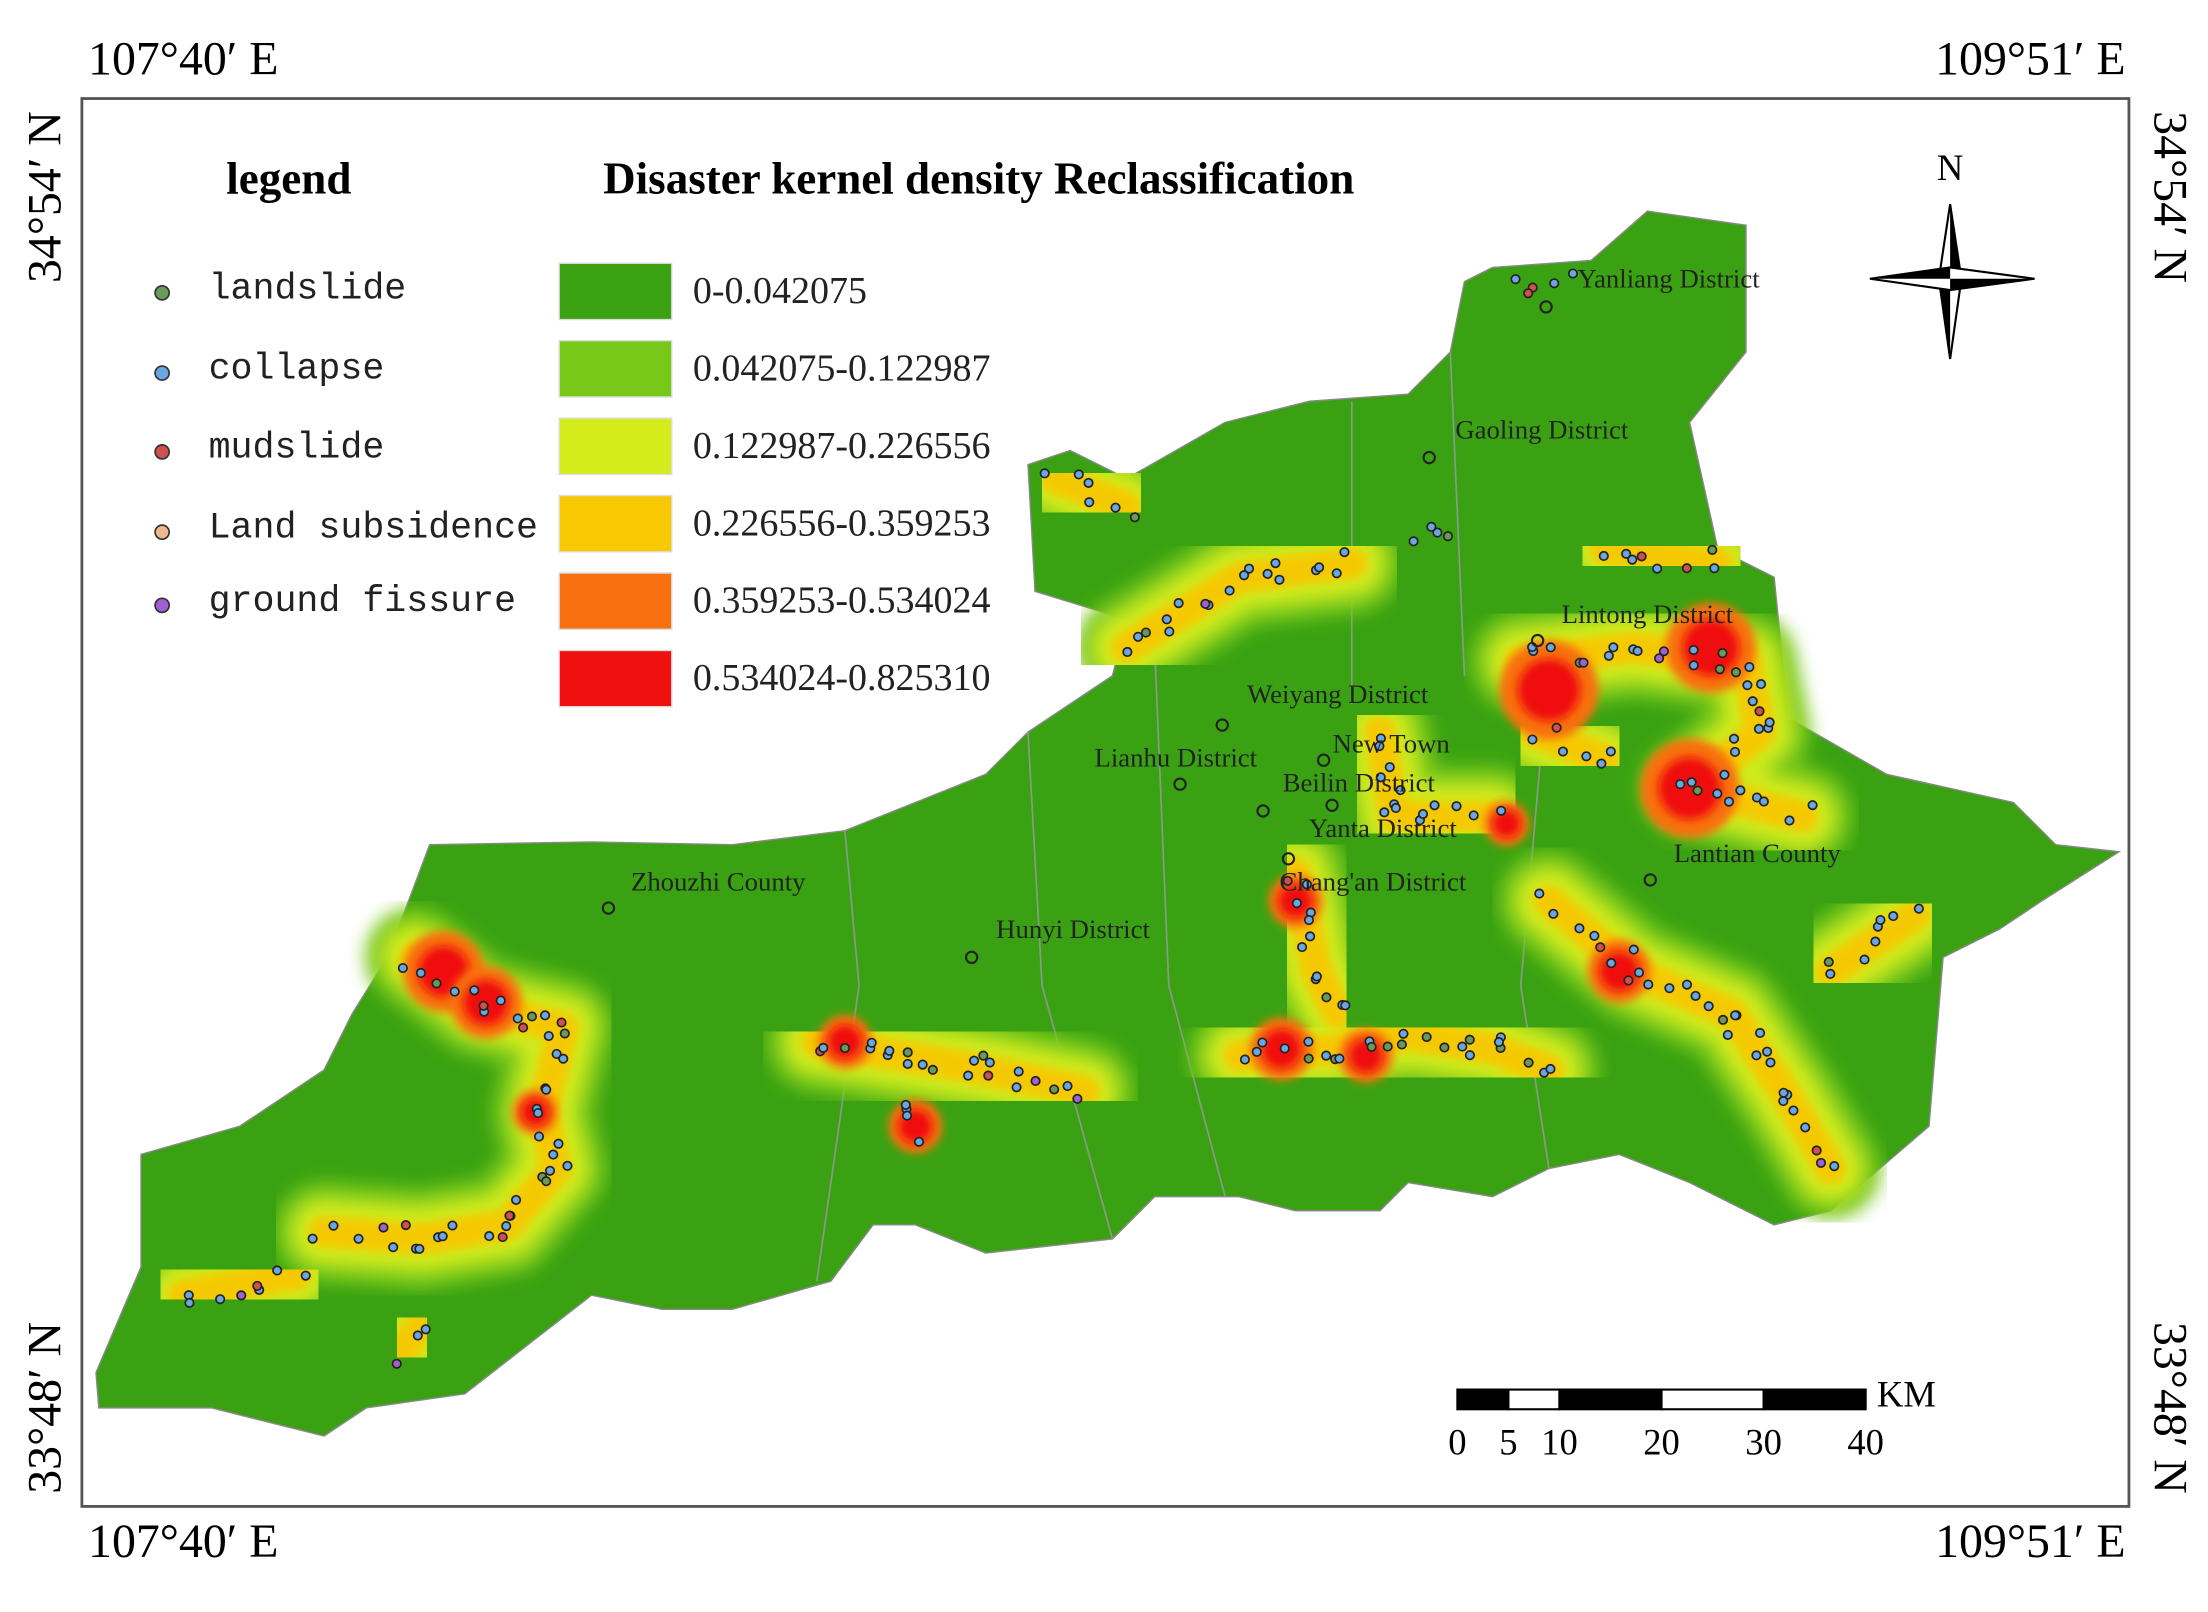  I want to click on legend-label: collapse, so click(297, 369).